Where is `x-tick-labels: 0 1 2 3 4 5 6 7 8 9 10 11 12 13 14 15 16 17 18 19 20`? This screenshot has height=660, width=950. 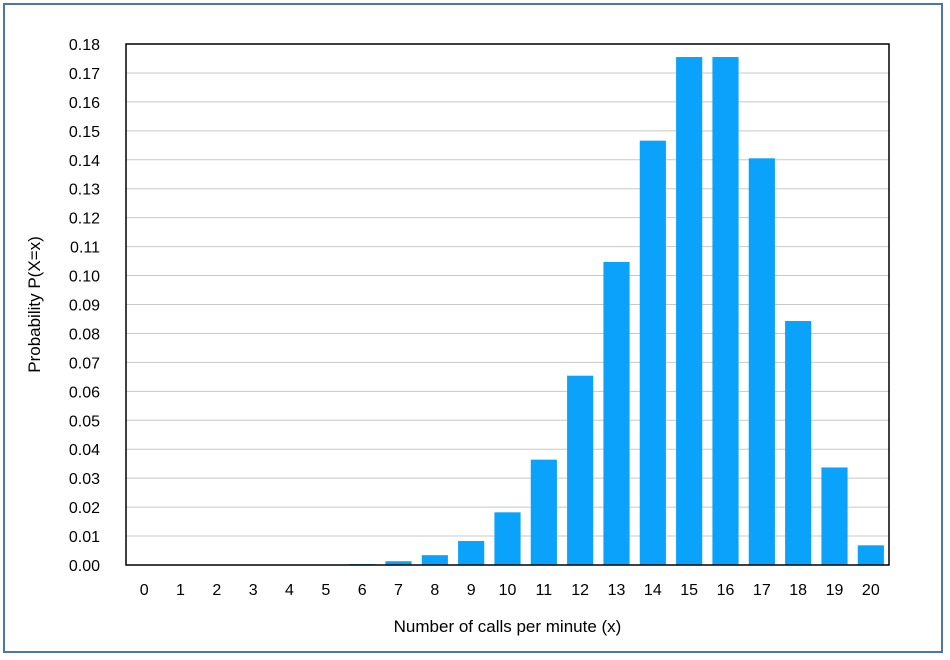 x-tick-labels: 0 1 2 3 4 5 6 7 8 9 10 11 12 13 14 15 16 17 18 19 20 is located at coordinates (510, 590).